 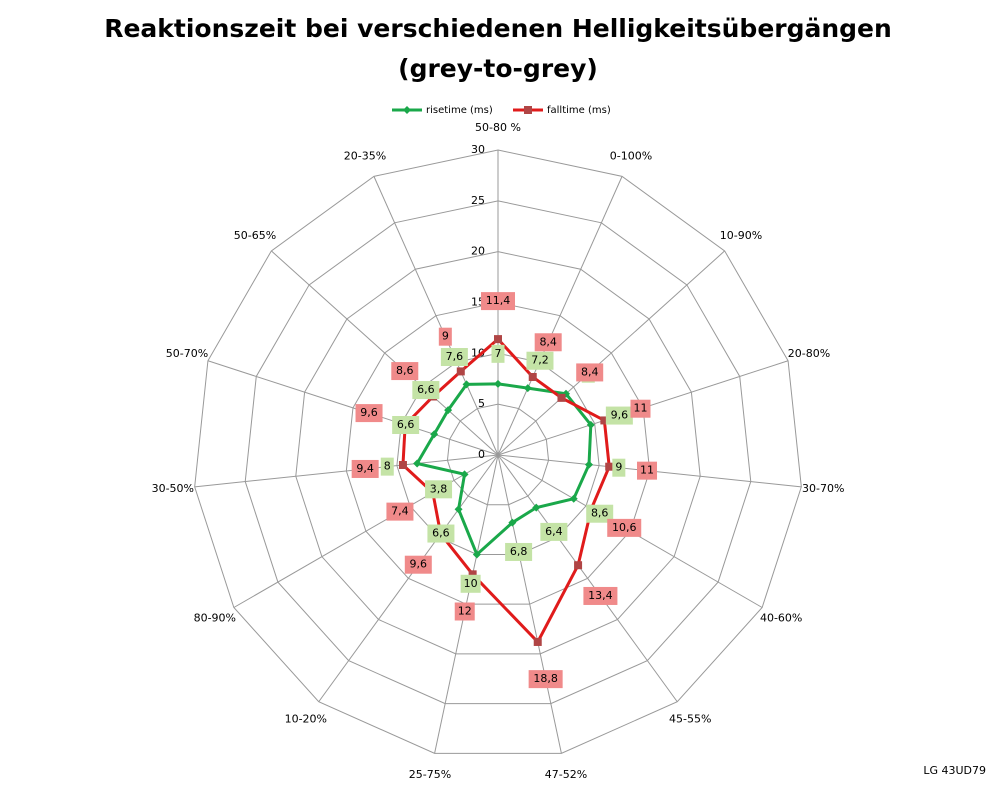 What do you see at coordinates (471, 583) in the screenshot?
I see `data-label: 10` at bounding box center [471, 583].